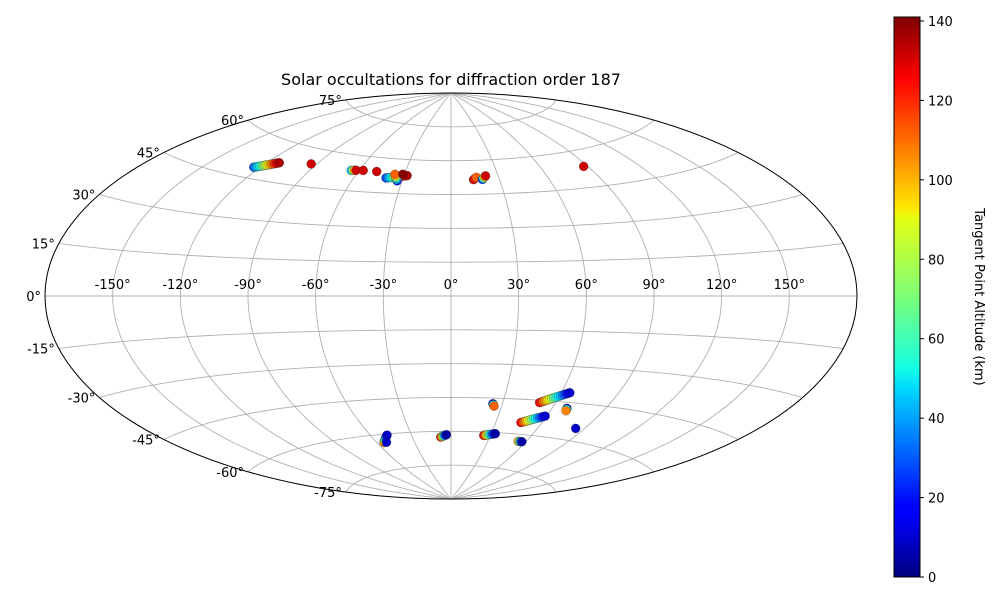 This screenshot has height=600, width=1000. Describe the element at coordinates (789, 285) in the screenshot. I see `x-tick-label: 150°` at that location.